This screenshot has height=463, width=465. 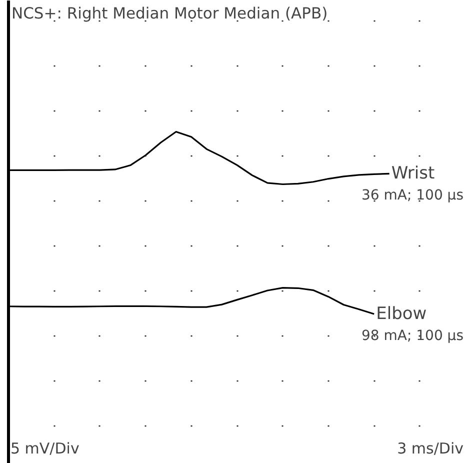 I want to click on text: 5 mV/Div, so click(x=45, y=449).